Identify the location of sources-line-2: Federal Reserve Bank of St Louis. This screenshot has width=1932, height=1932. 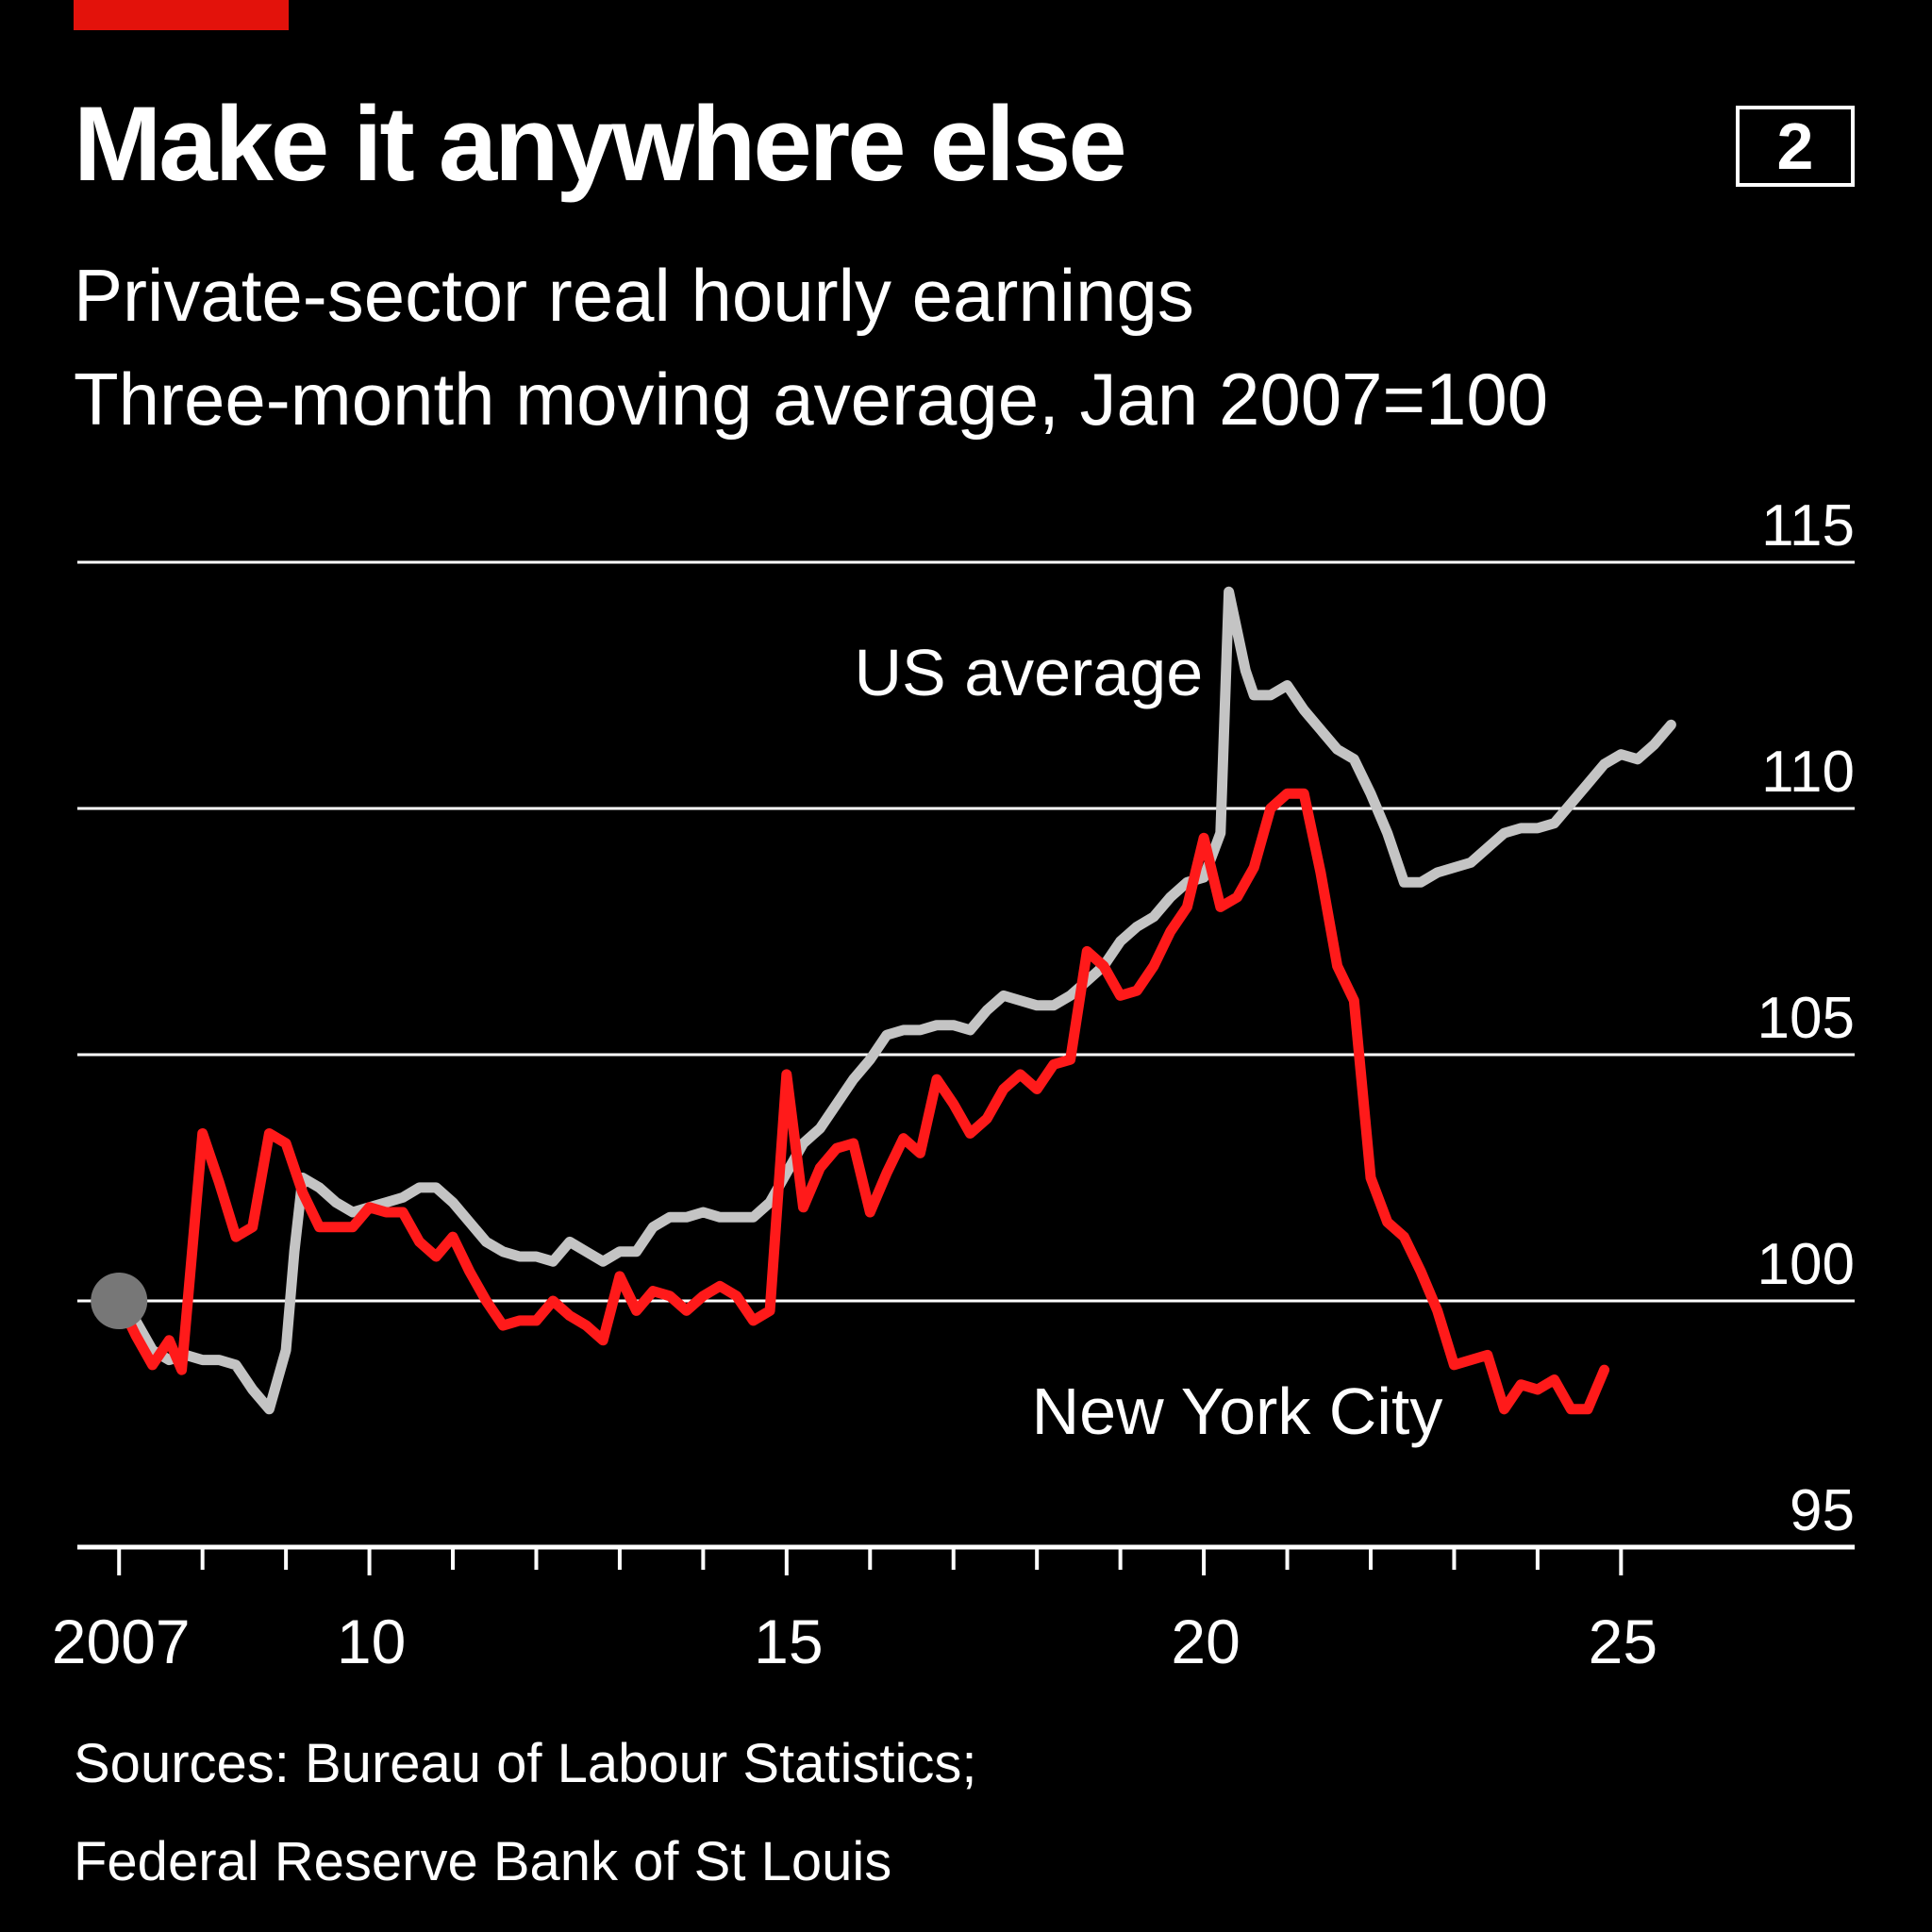
(483, 1861).